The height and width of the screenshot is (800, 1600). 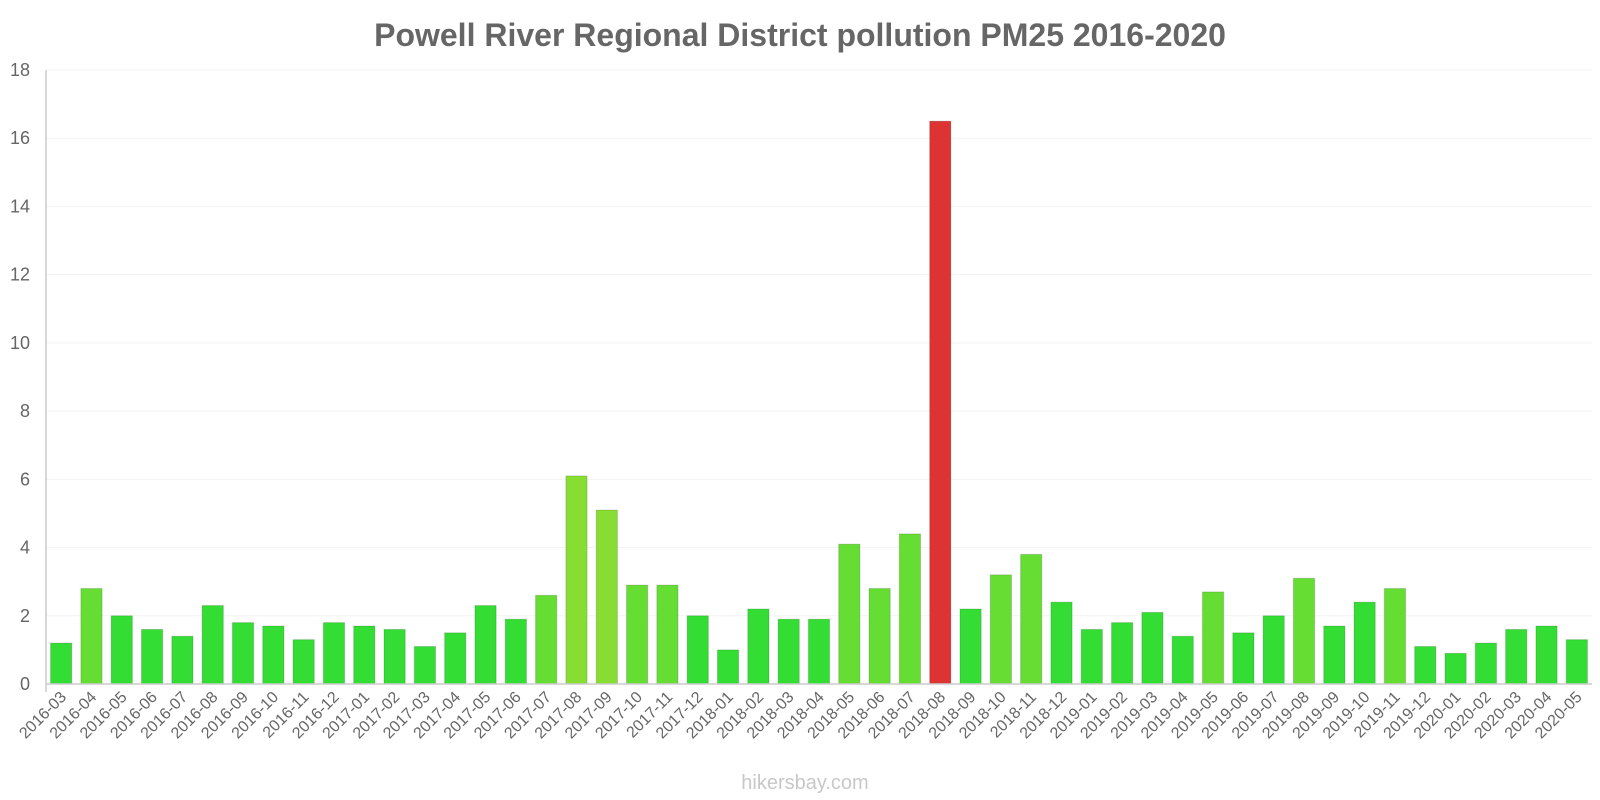 I want to click on y-tick-label: 4, so click(x=25, y=548).